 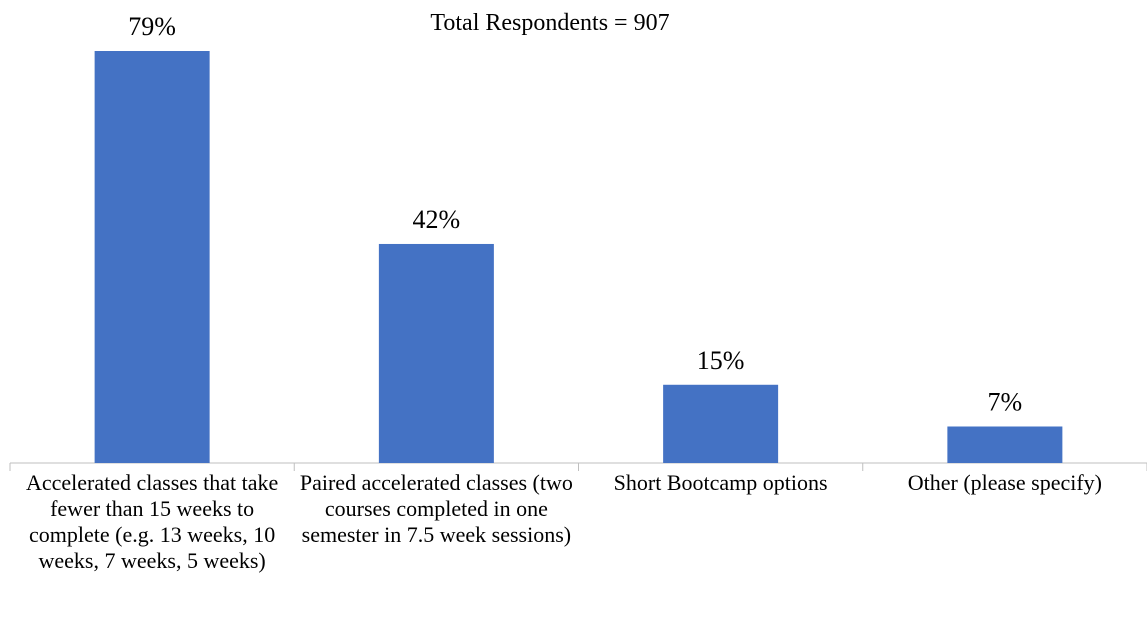 I want to click on data-label: 79%, so click(x=152, y=26).